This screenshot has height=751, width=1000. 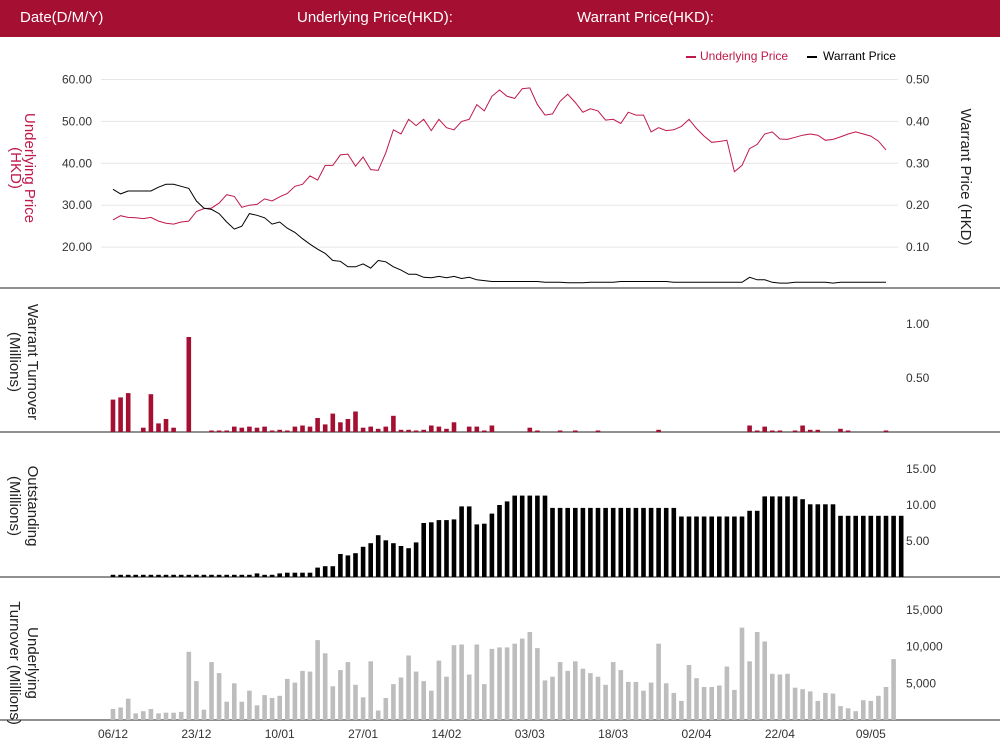 I want to click on warrant-turnover-y-axis-title: (Millions), so click(x=14, y=362).